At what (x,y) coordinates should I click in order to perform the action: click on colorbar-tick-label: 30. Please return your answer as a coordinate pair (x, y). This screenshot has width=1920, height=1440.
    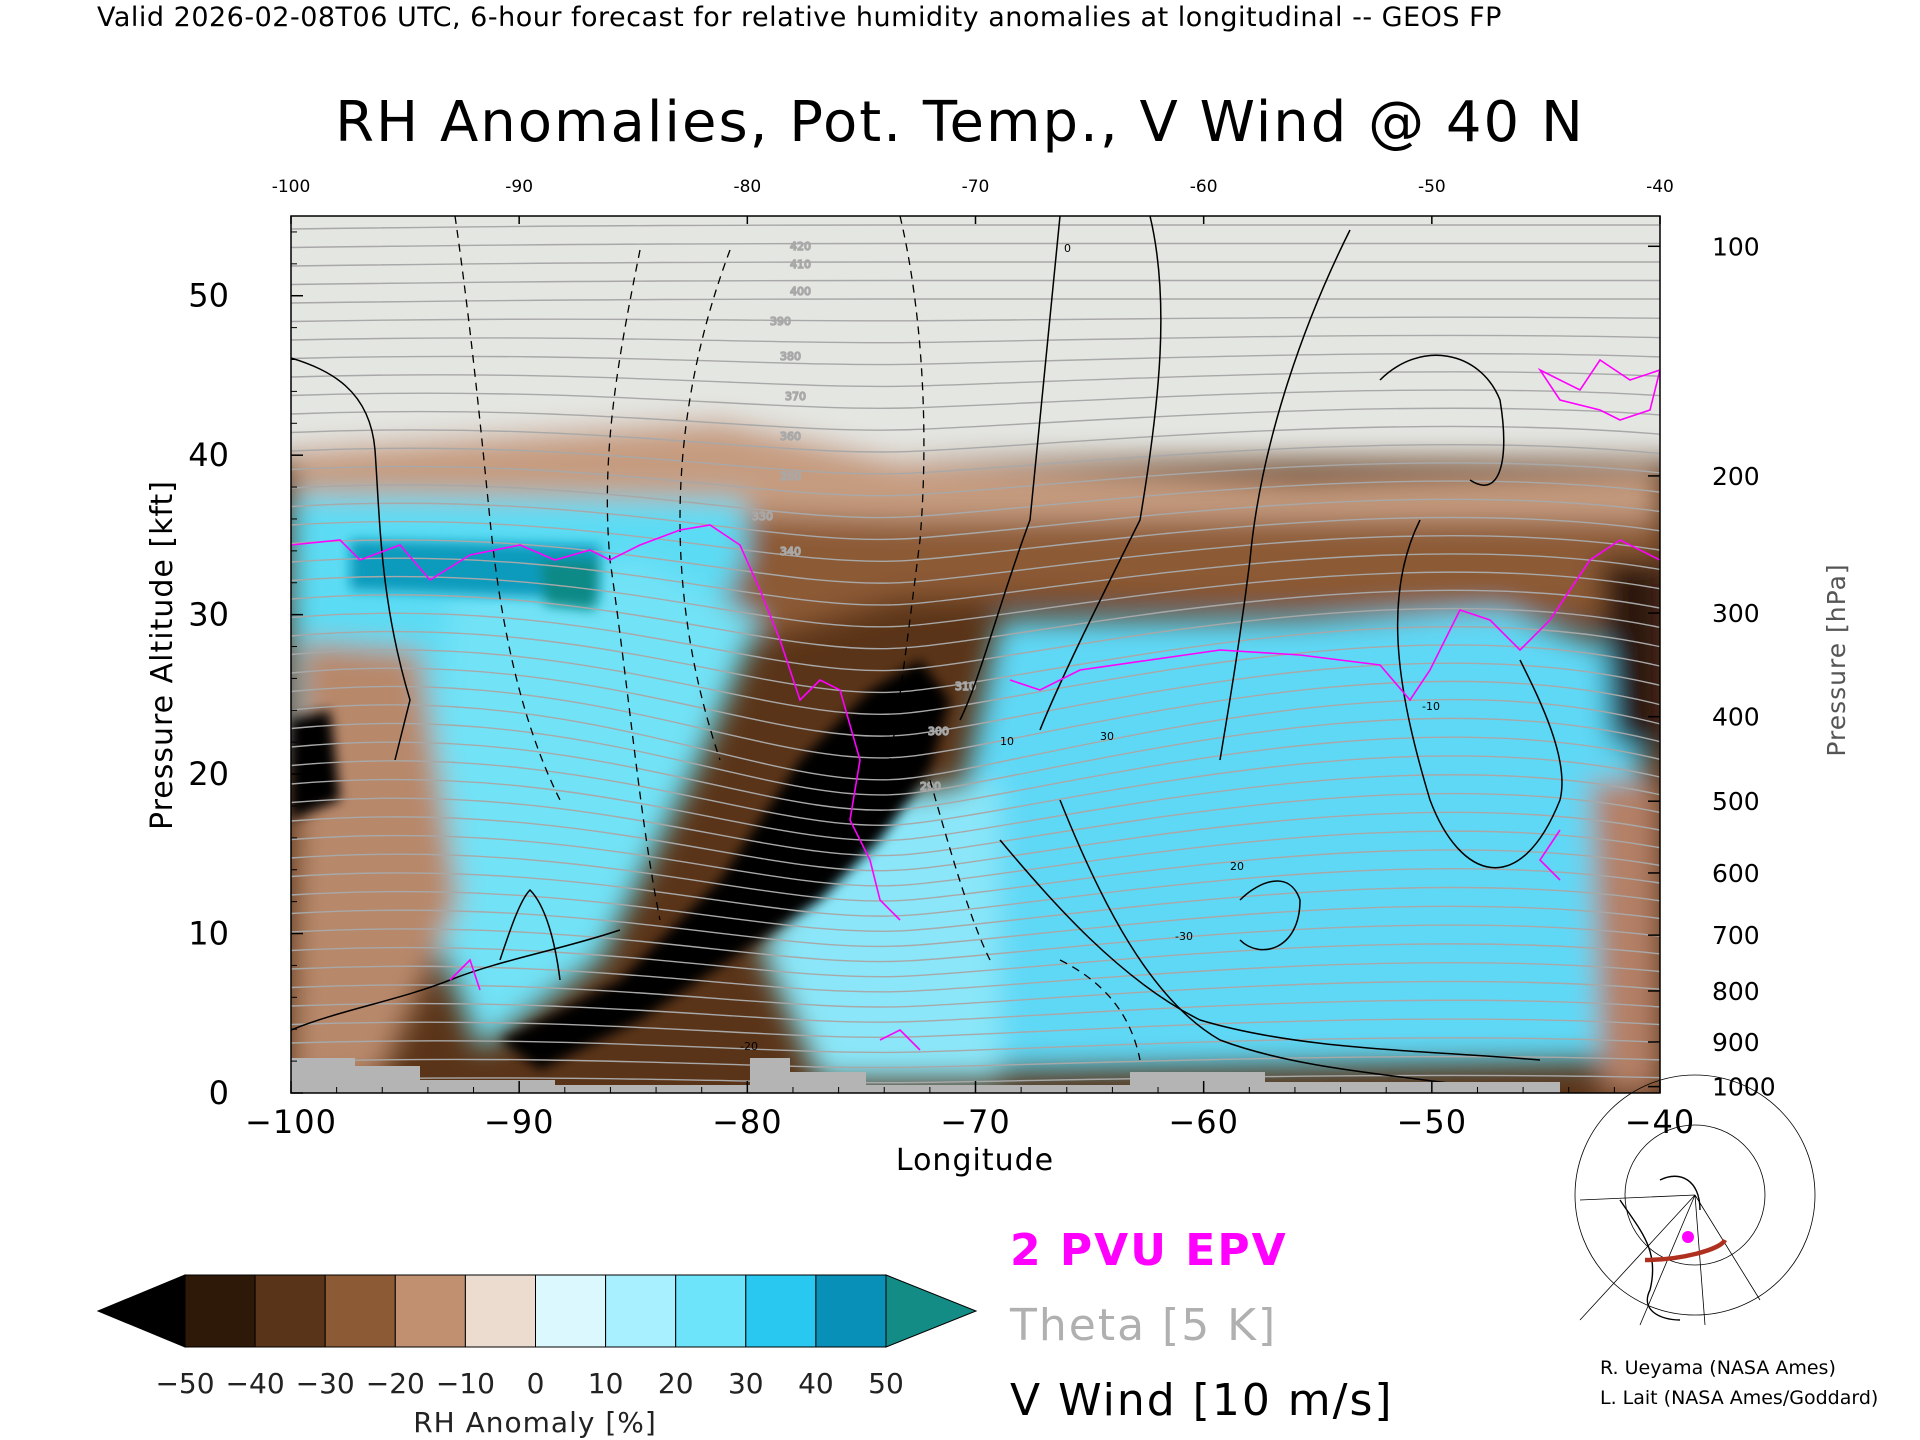
    Looking at the image, I should click on (746, 1383).